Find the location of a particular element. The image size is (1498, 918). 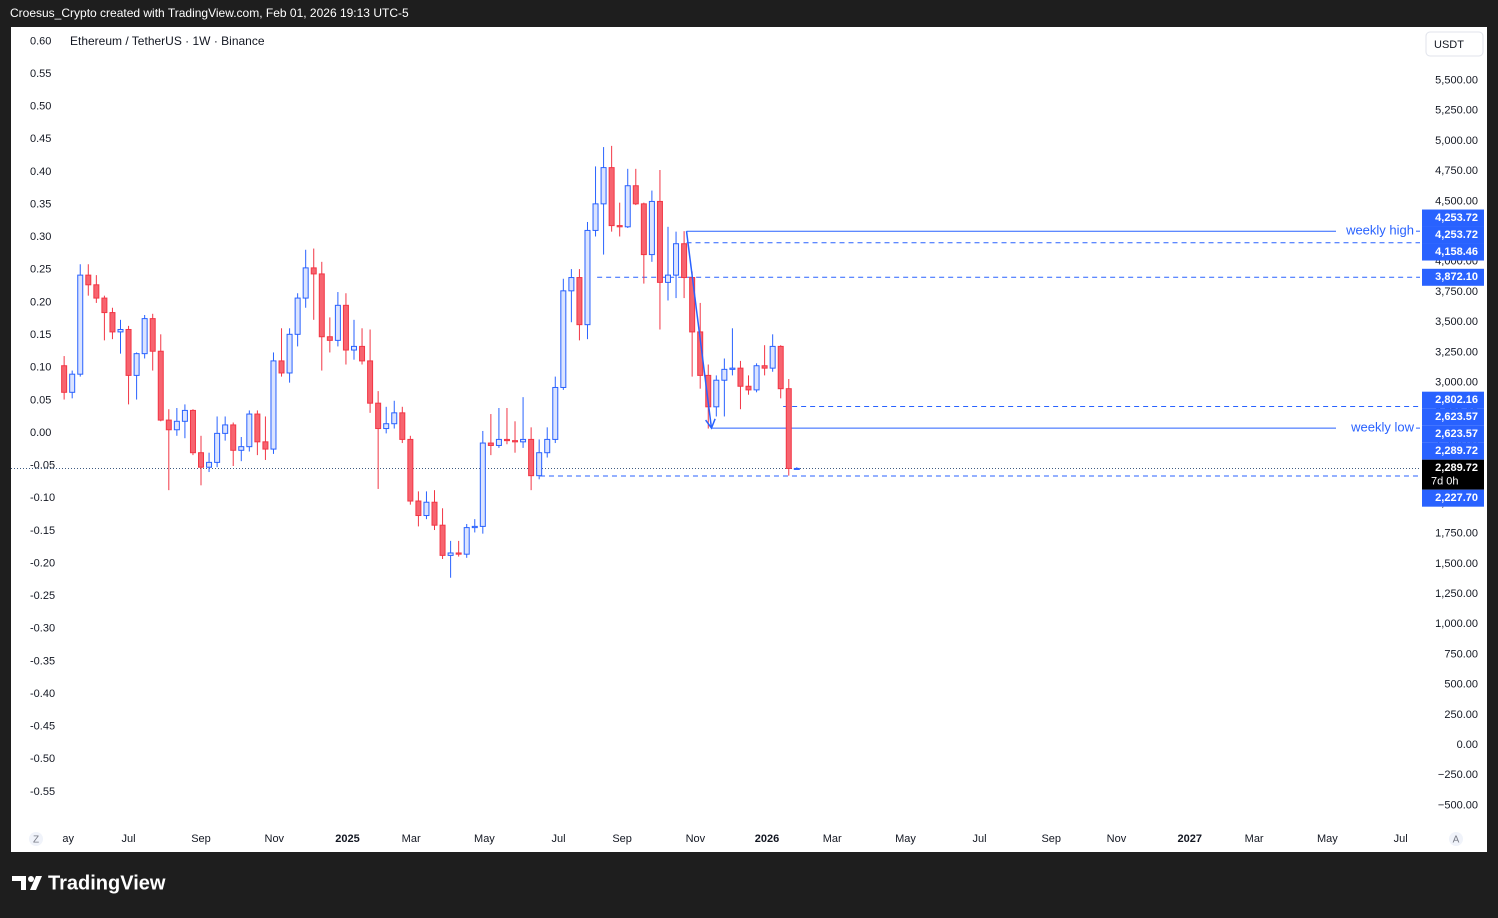

y2-tick-label: 0.55 is located at coordinates (40, 74).